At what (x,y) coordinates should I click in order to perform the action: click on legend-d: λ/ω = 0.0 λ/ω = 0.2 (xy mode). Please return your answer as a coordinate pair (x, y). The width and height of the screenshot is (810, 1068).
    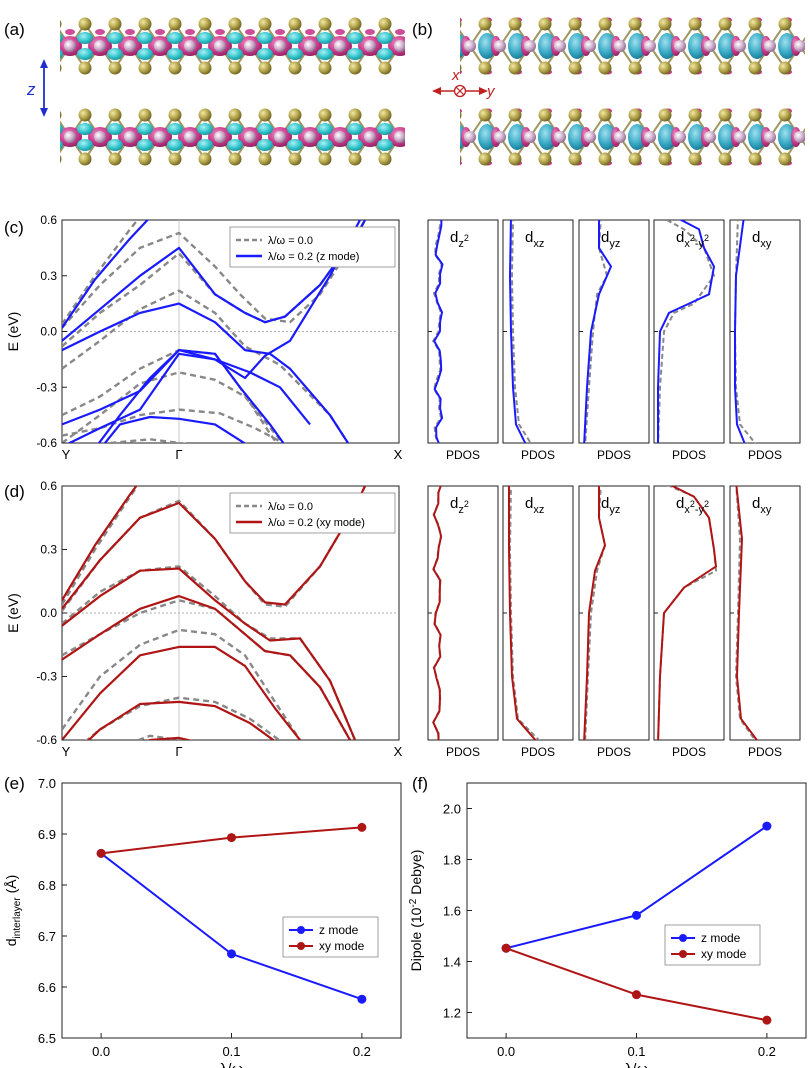
    Looking at the image, I should click on (312, 513).